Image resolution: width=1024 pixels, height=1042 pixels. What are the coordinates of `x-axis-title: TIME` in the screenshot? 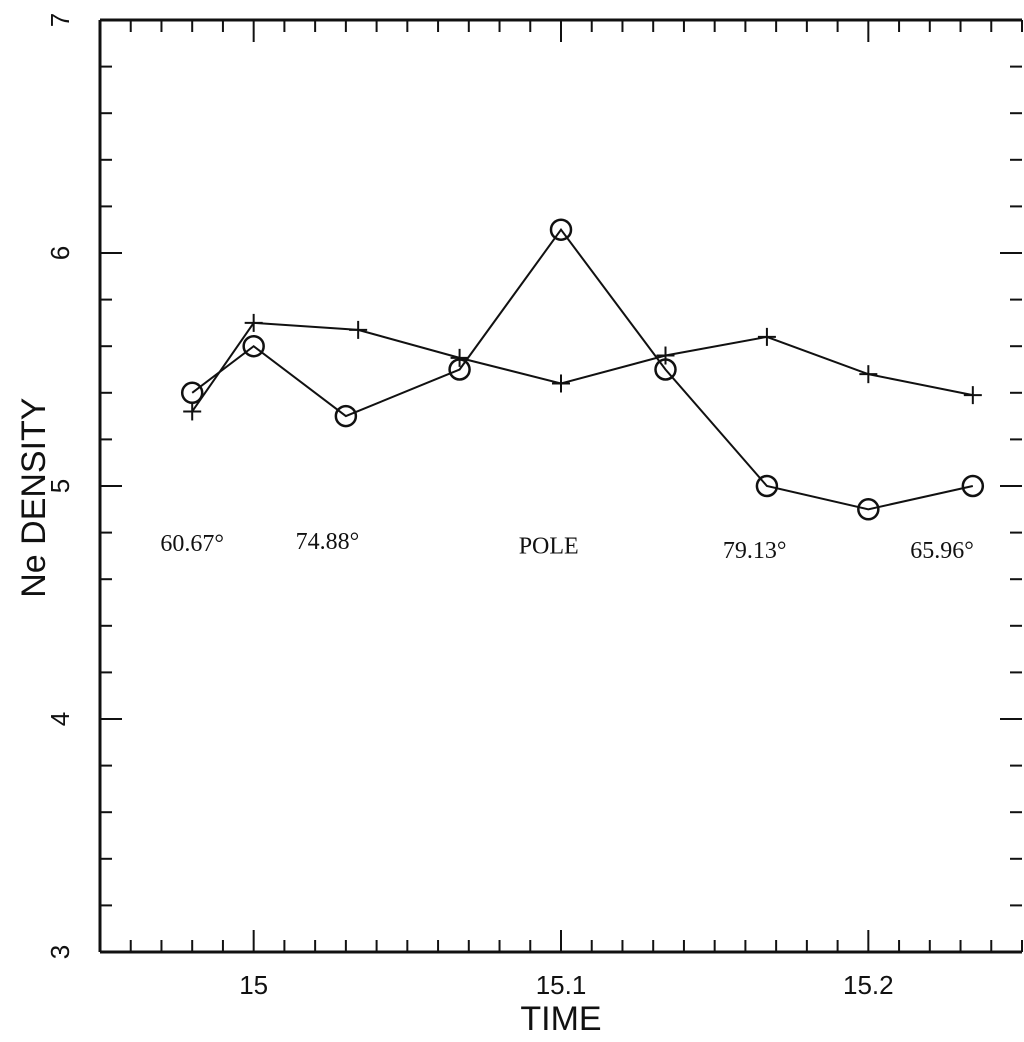 It's located at (560, 1019).